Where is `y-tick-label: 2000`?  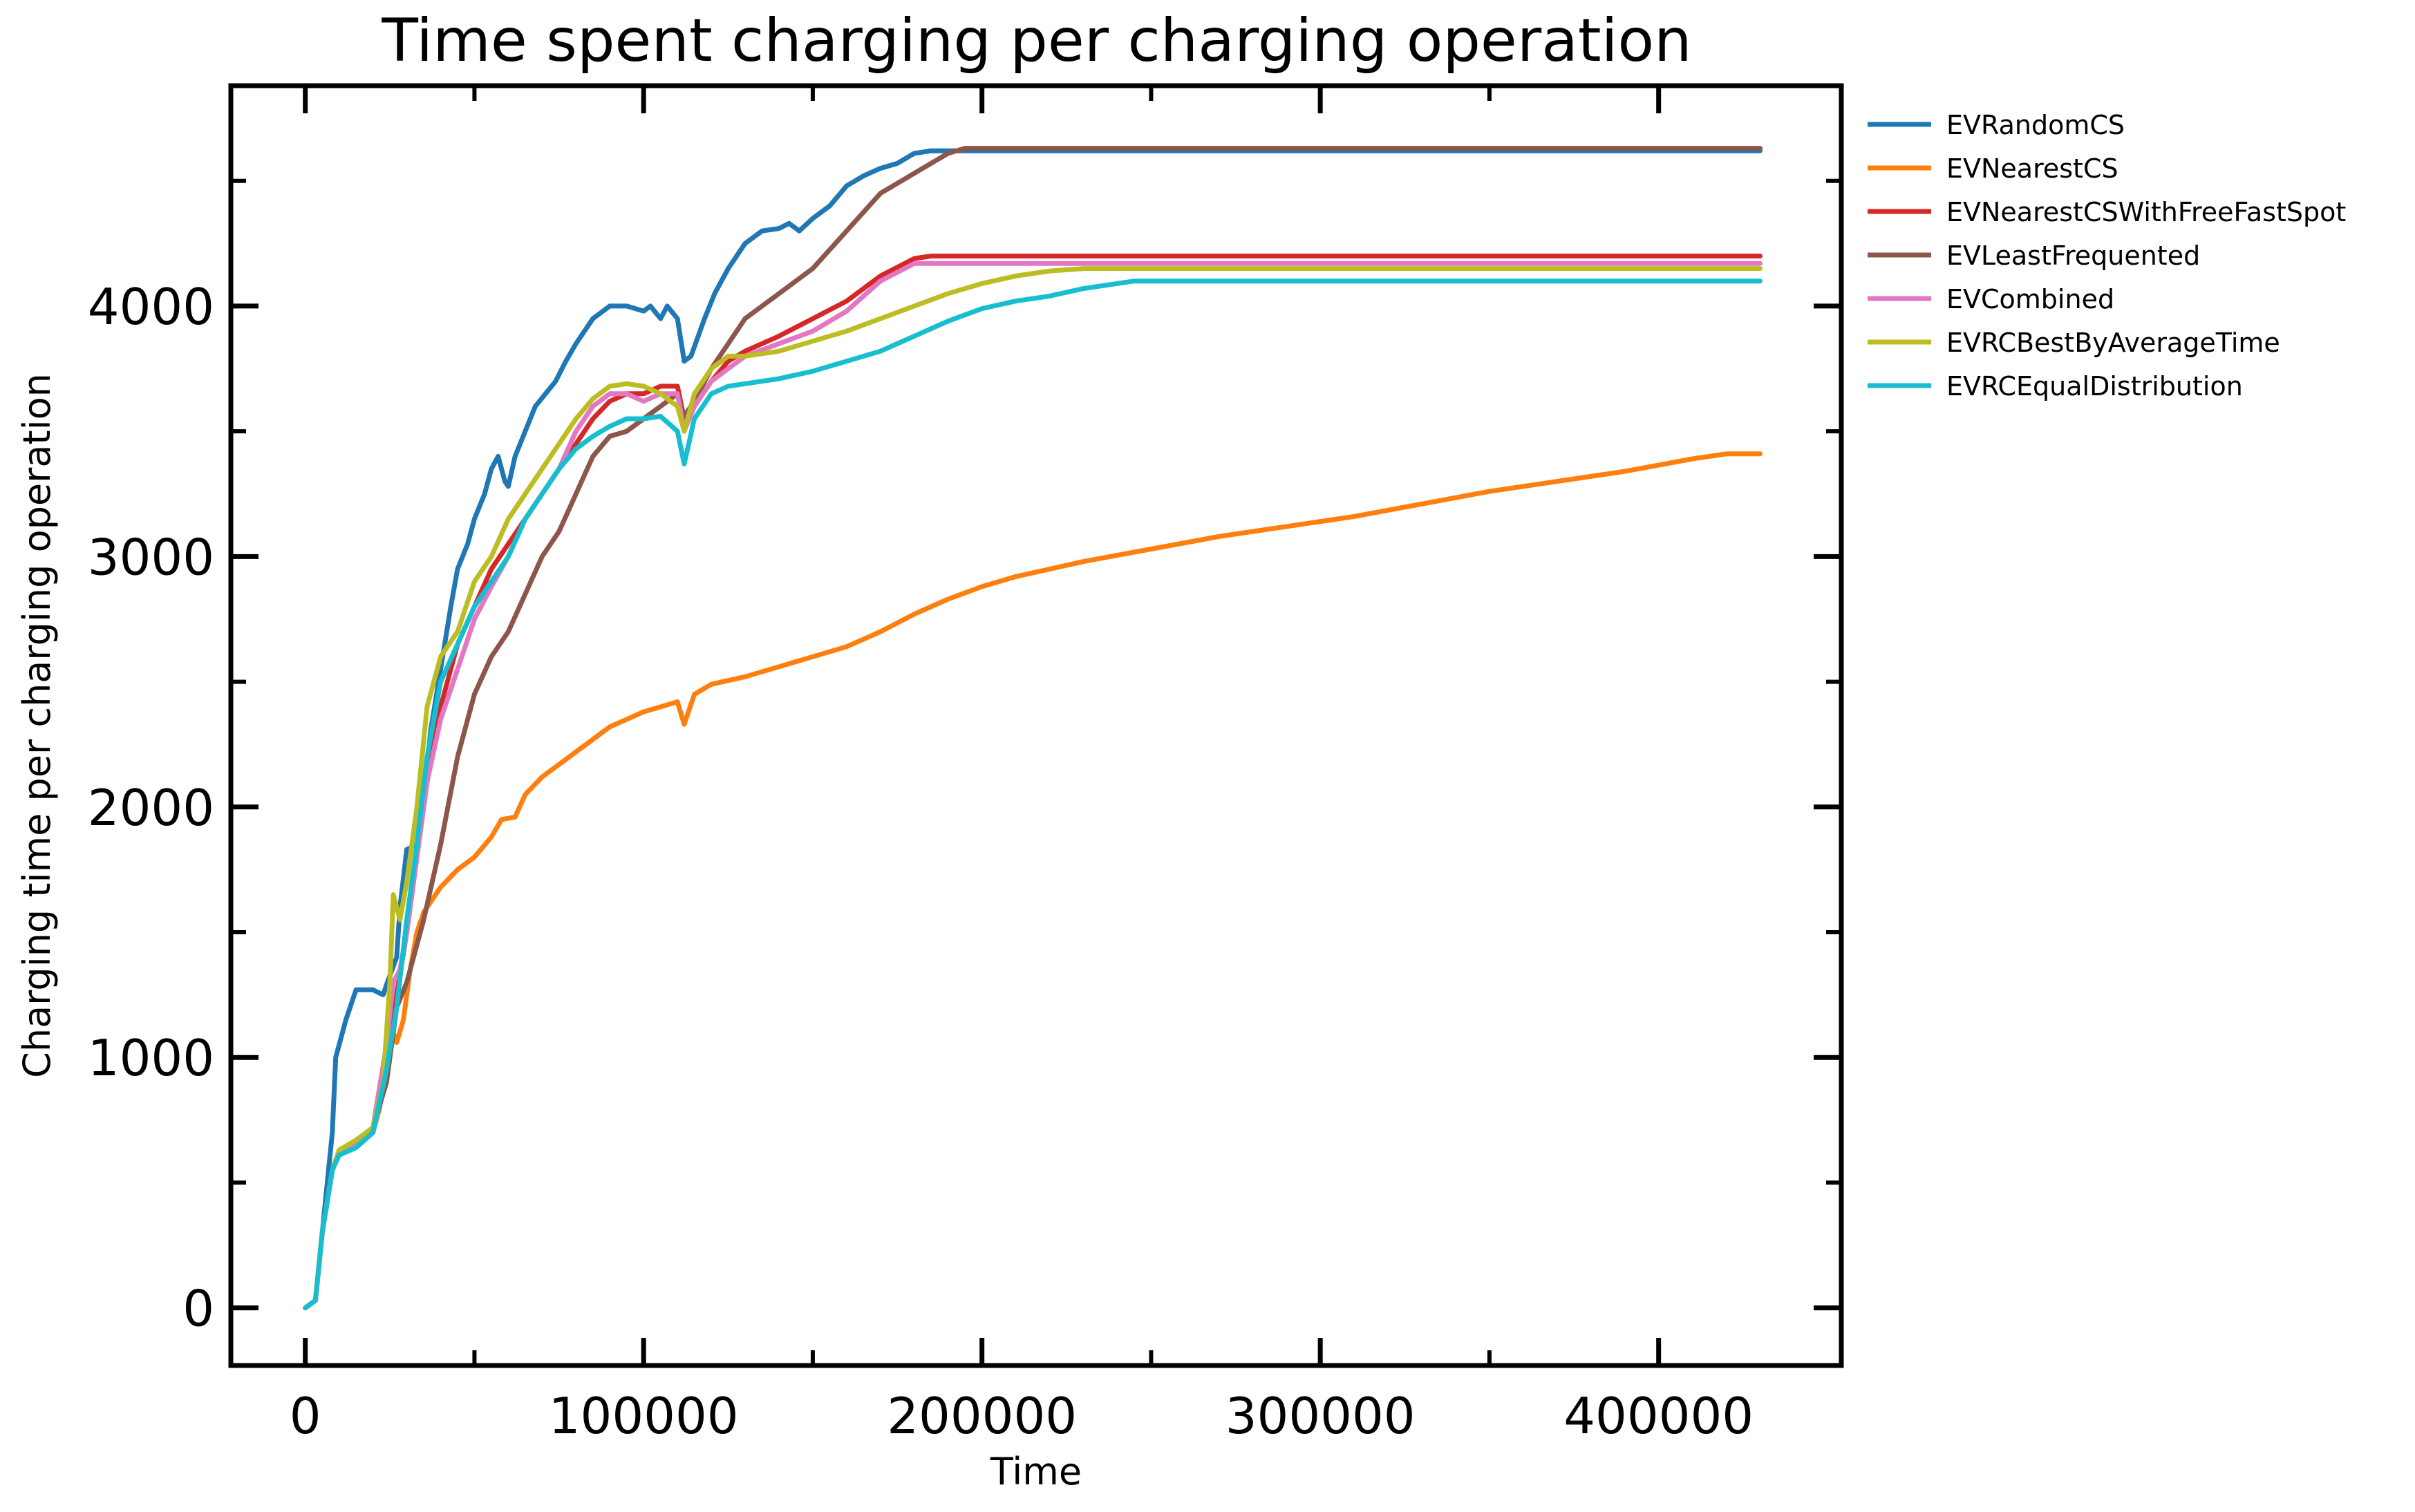
y-tick-label: 2000 is located at coordinates (151, 808).